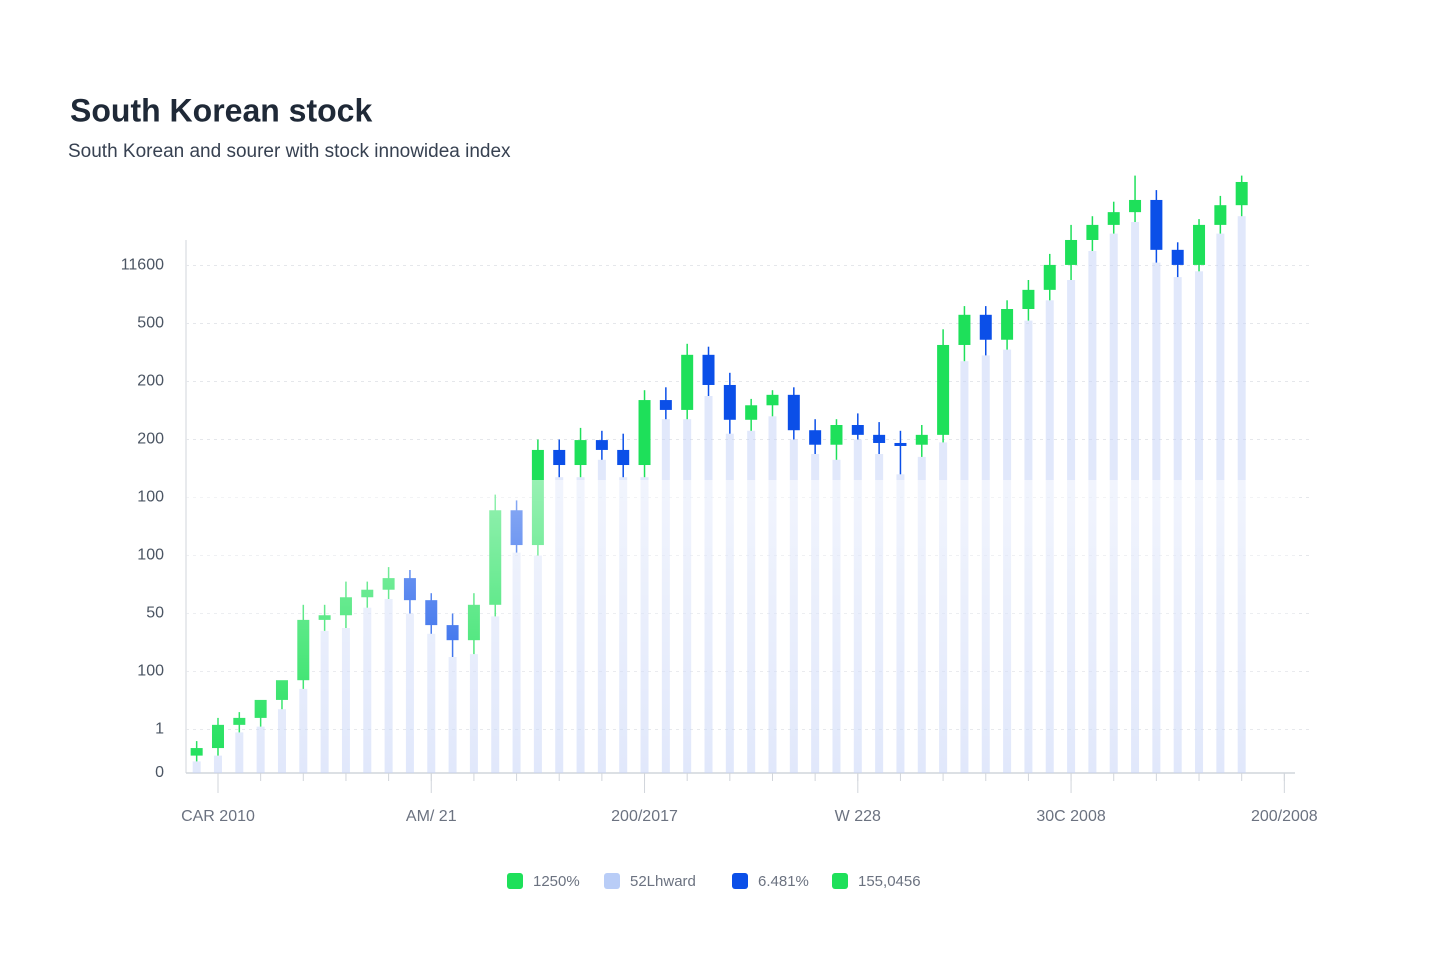 This screenshot has height=960, width=1440. What do you see at coordinates (644, 816) in the screenshot?
I see `x-tick-label: 200/2017` at bounding box center [644, 816].